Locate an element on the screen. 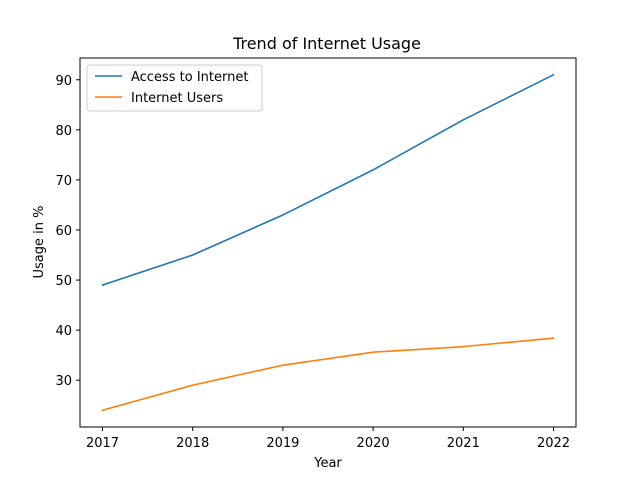 Image resolution: width=640 pixels, height=480 pixels. y-tick-label: 60 is located at coordinates (63, 231).